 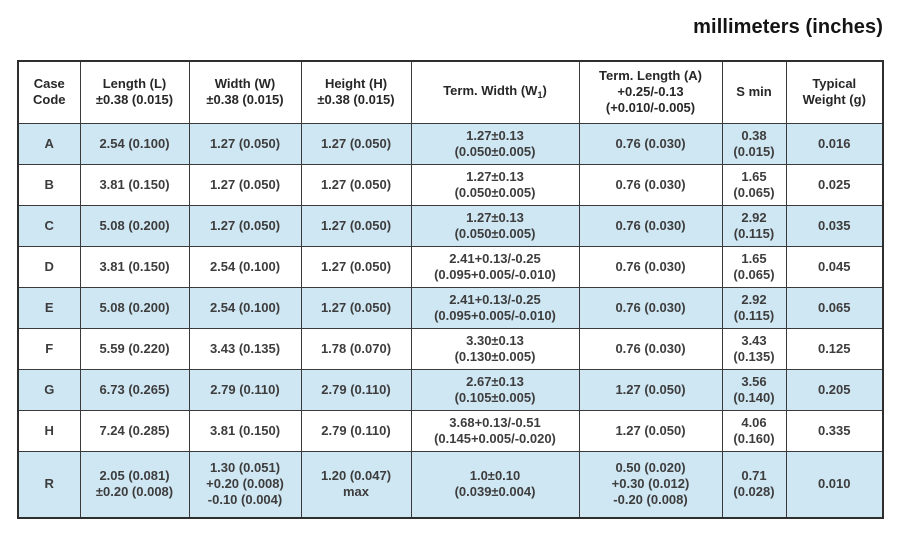 I want to click on units-title: millimeters (inches), so click(x=788, y=27).